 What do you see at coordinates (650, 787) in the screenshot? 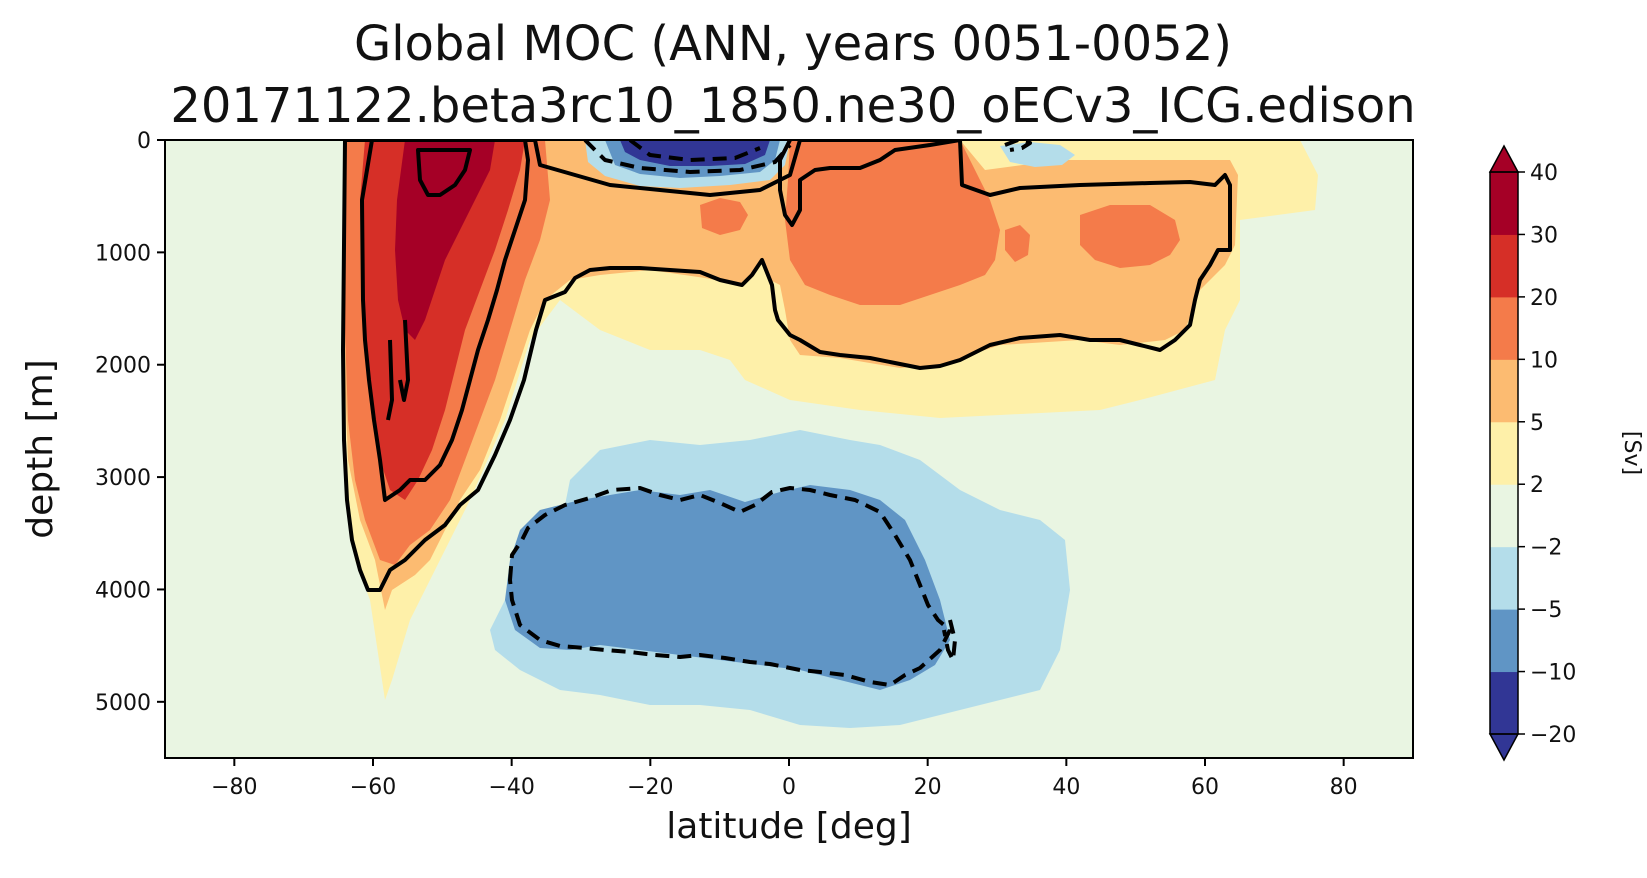
I see `x-tick-label: −20` at bounding box center [650, 787].